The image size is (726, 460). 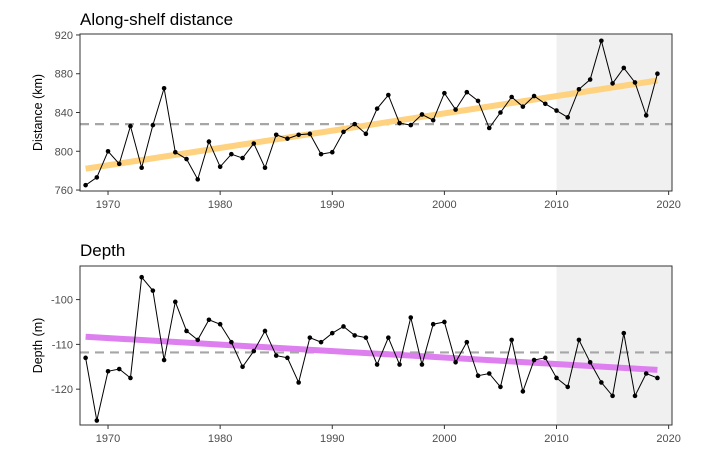 What do you see at coordinates (156, 19) in the screenshot?
I see `distance-panel-title: Along-shelf distance` at bounding box center [156, 19].